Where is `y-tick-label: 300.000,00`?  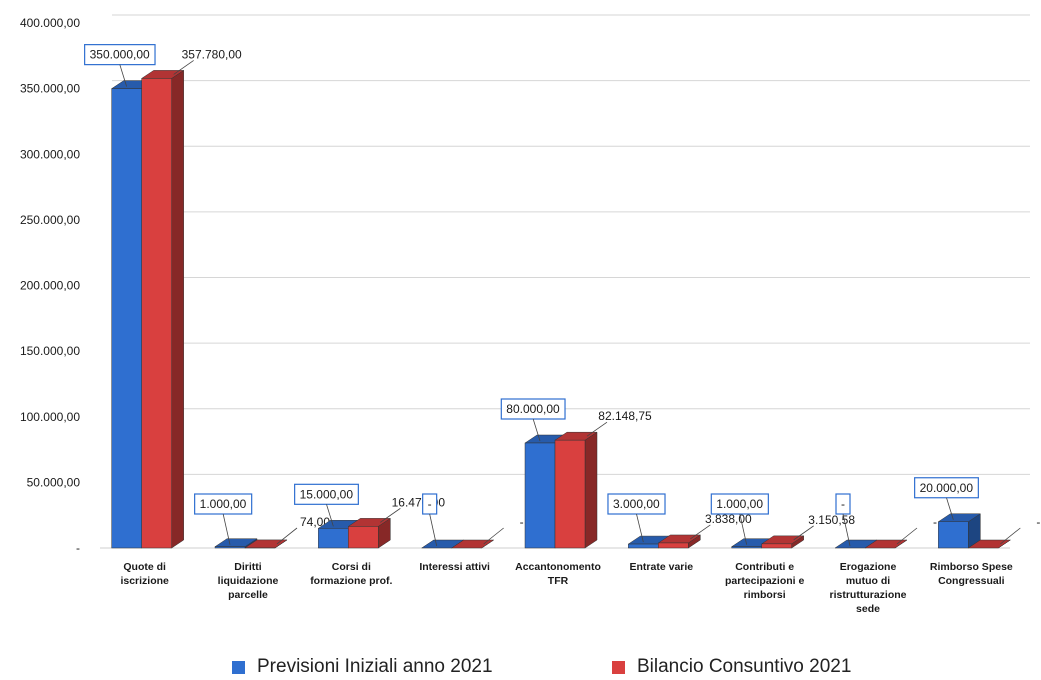
y-tick-label: 300.000,00 is located at coordinates (50, 154).